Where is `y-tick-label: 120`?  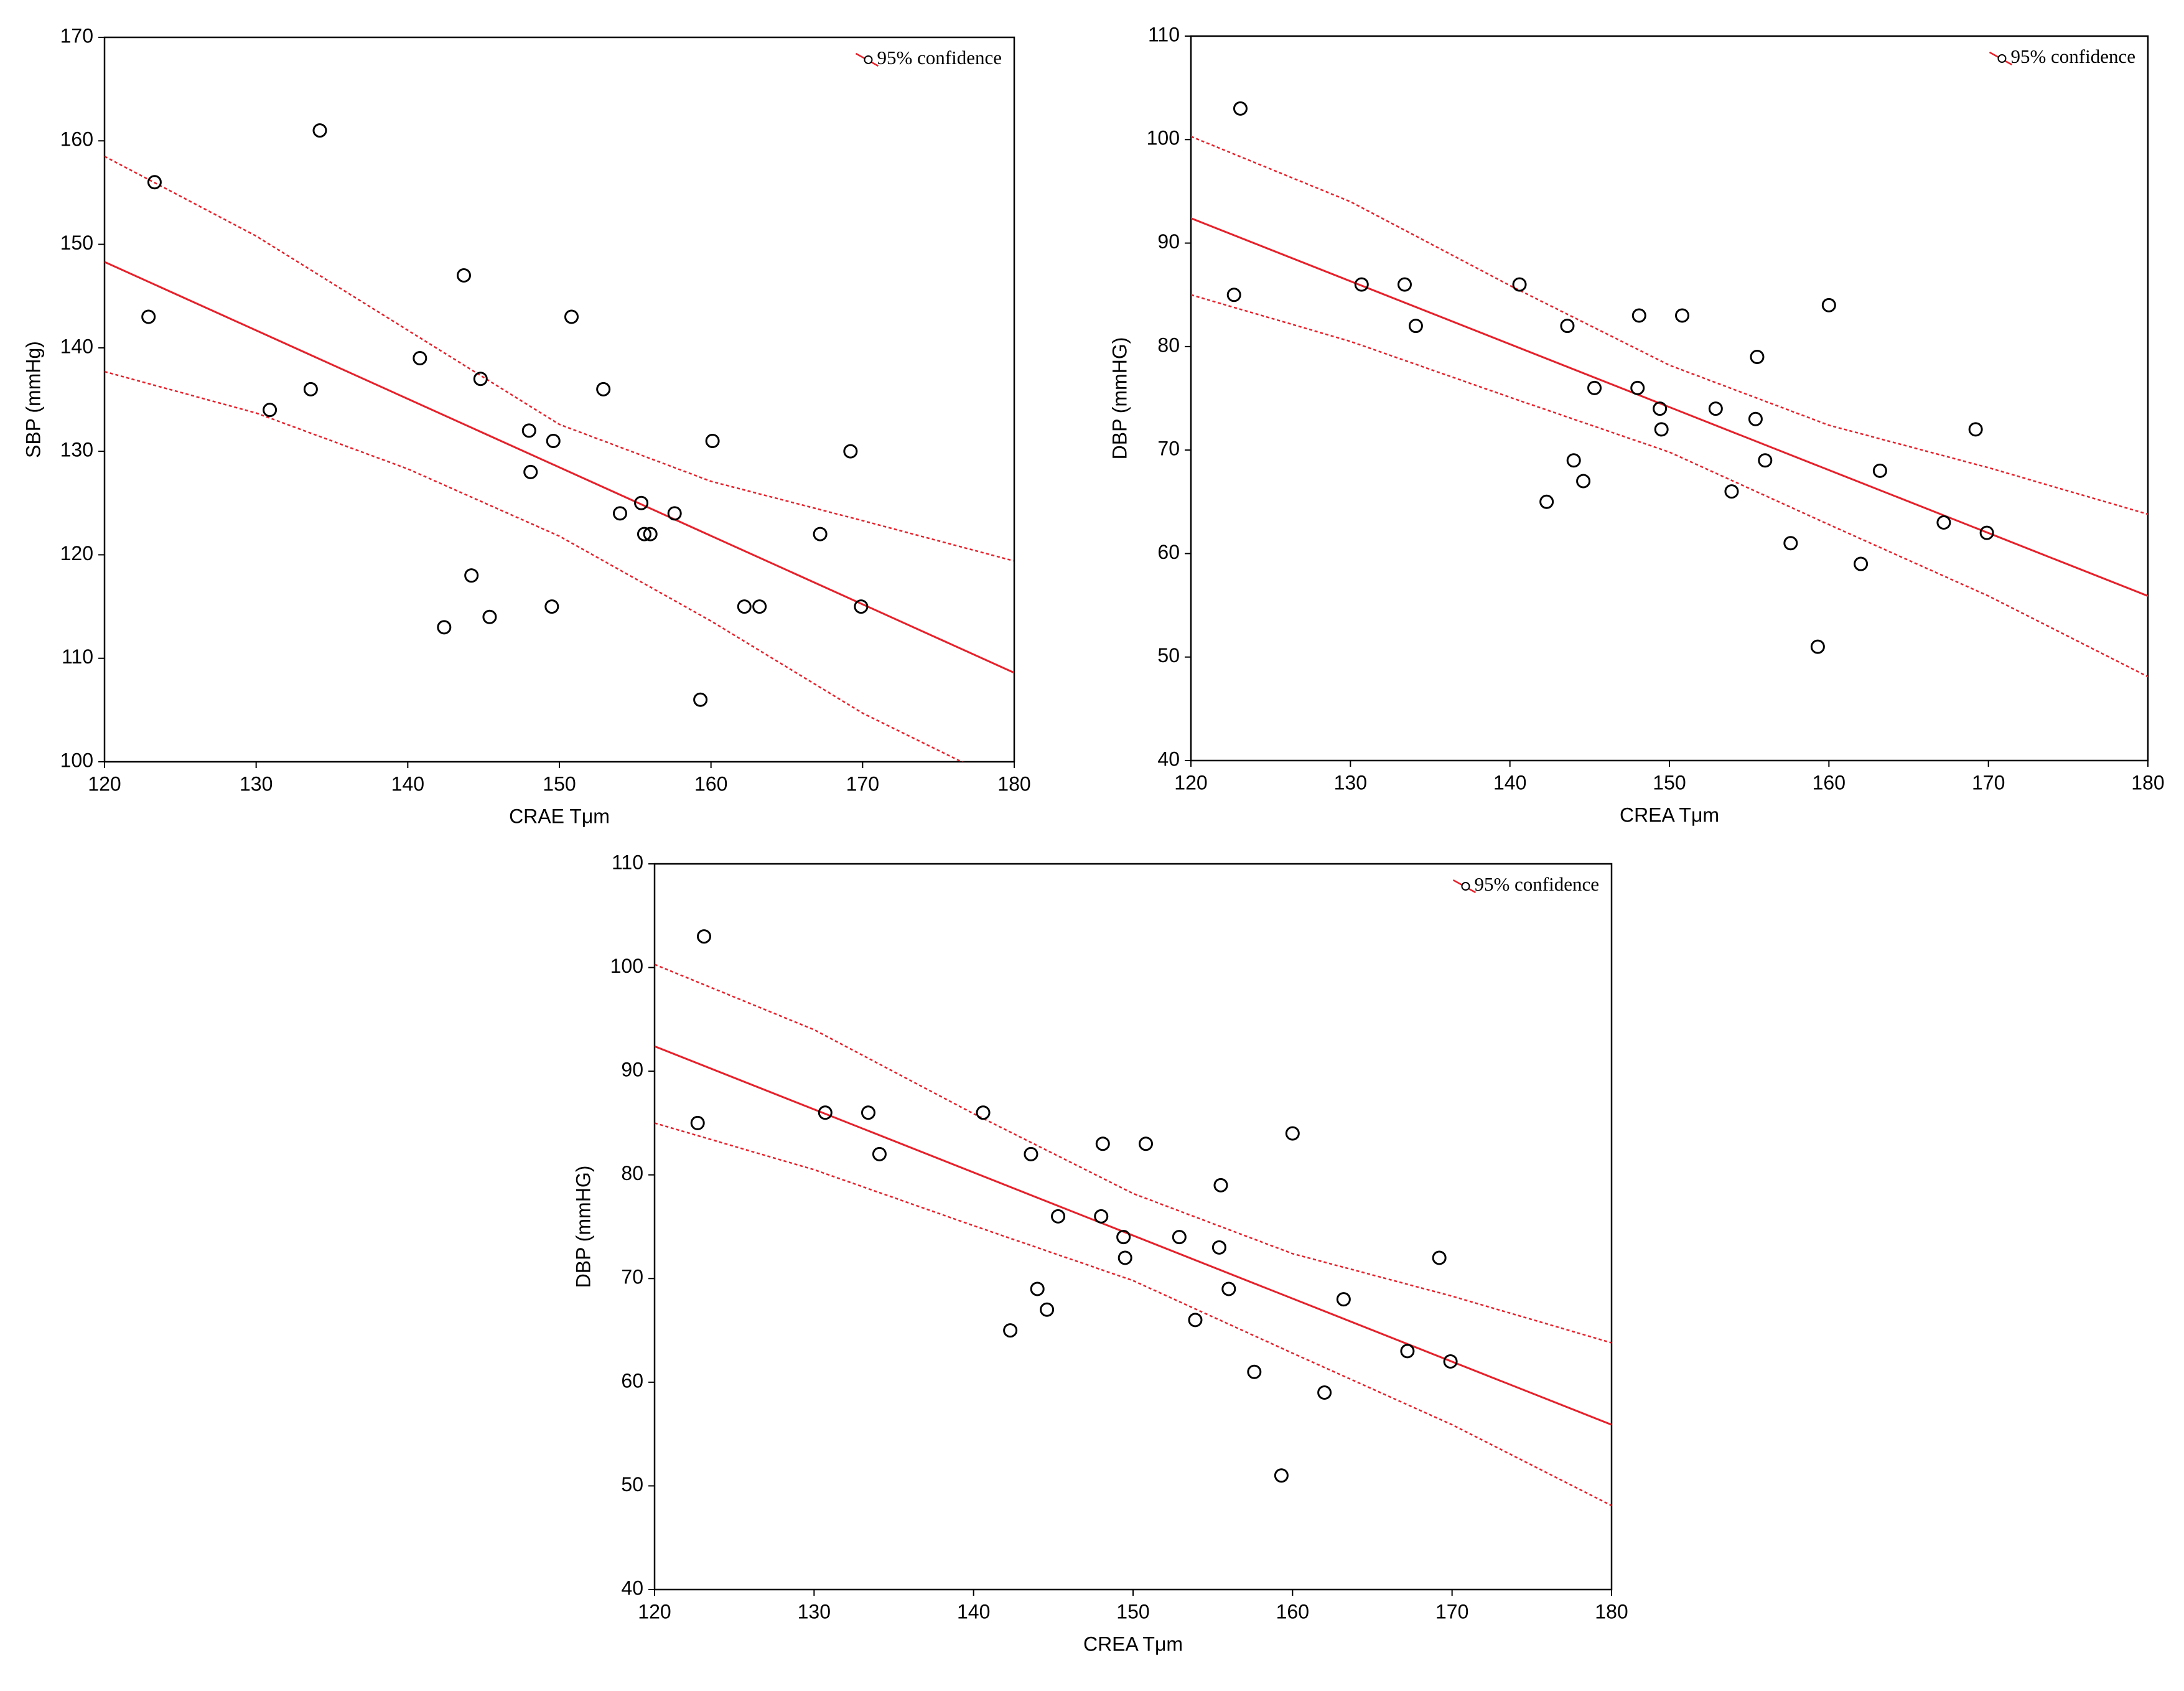
y-tick-label: 120 is located at coordinates (76, 553).